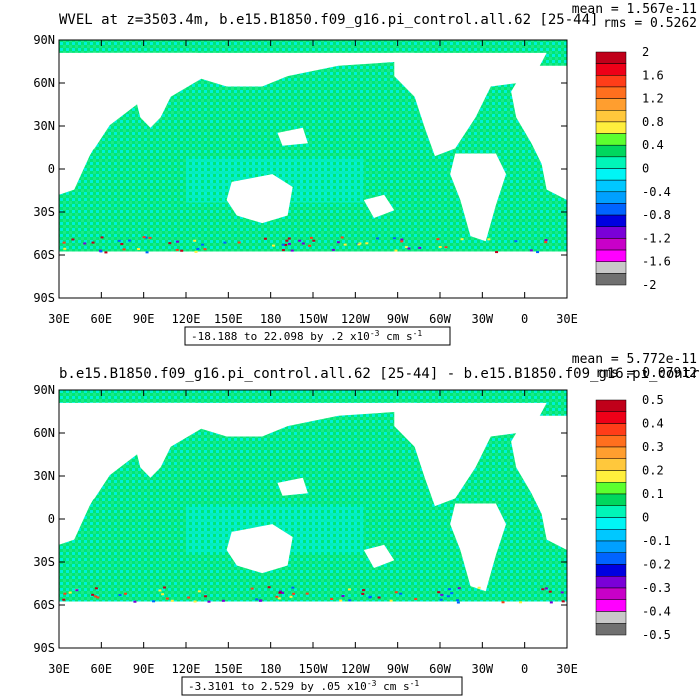 The image size is (700, 700). What do you see at coordinates (144, 319) in the screenshot?
I see `x-tick-label: 90E` at bounding box center [144, 319].